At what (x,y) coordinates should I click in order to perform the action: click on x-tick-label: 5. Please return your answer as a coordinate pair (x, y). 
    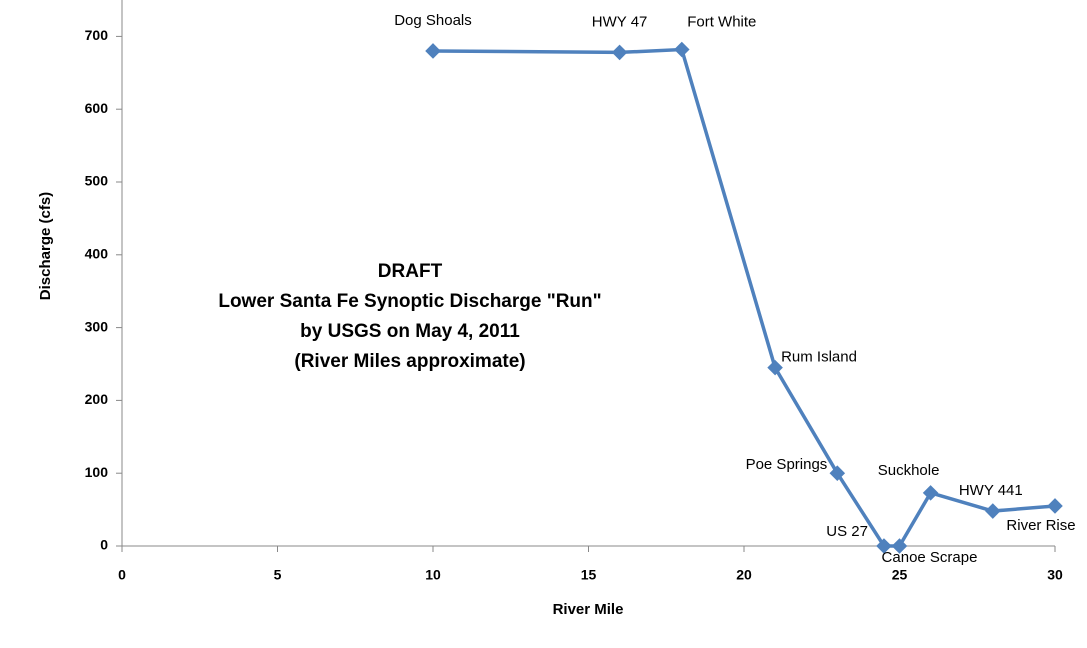
    Looking at the image, I should click on (278, 575).